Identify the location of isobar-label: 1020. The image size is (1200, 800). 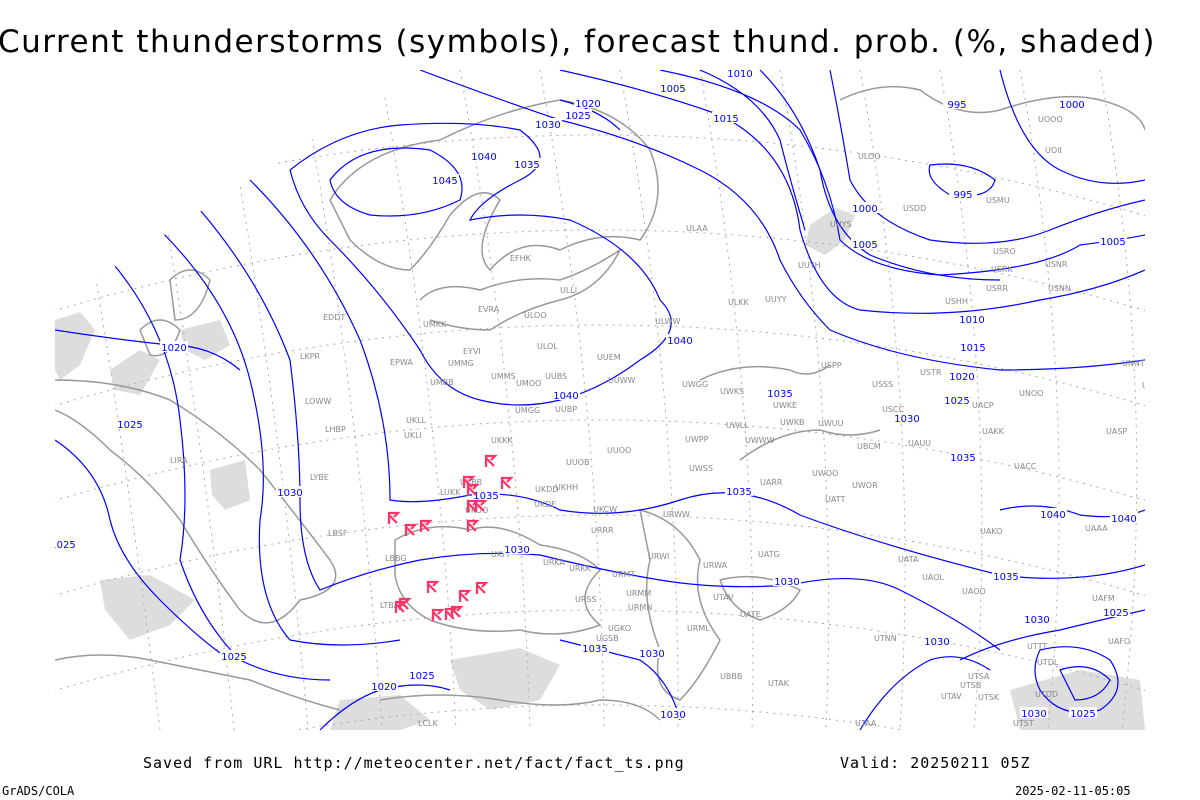
(383, 687).